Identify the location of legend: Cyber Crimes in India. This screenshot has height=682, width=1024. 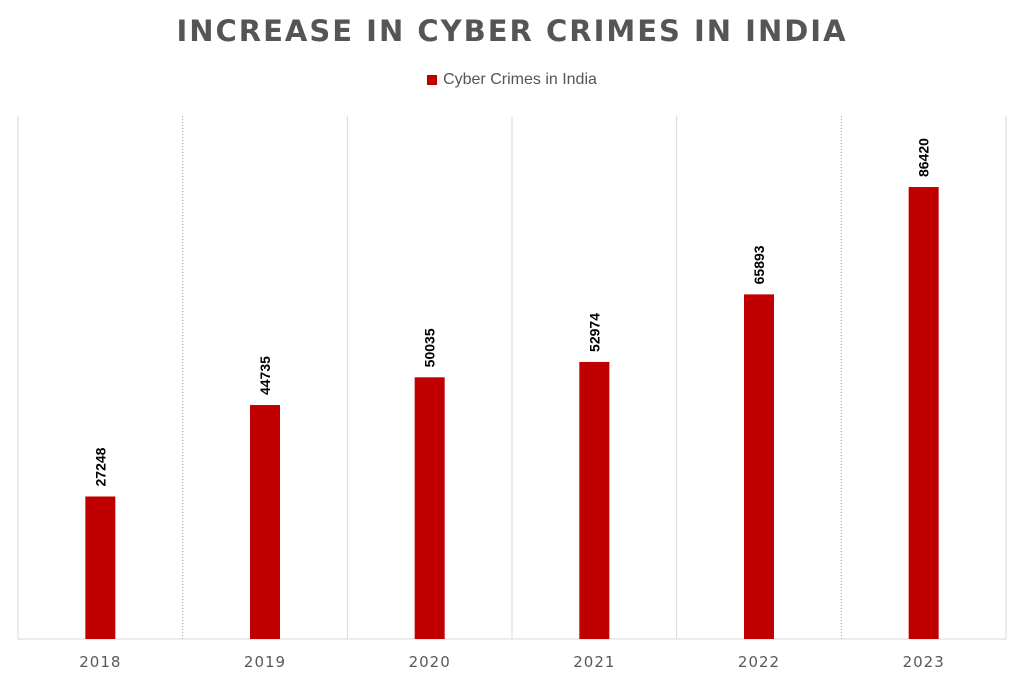
(512, 80).